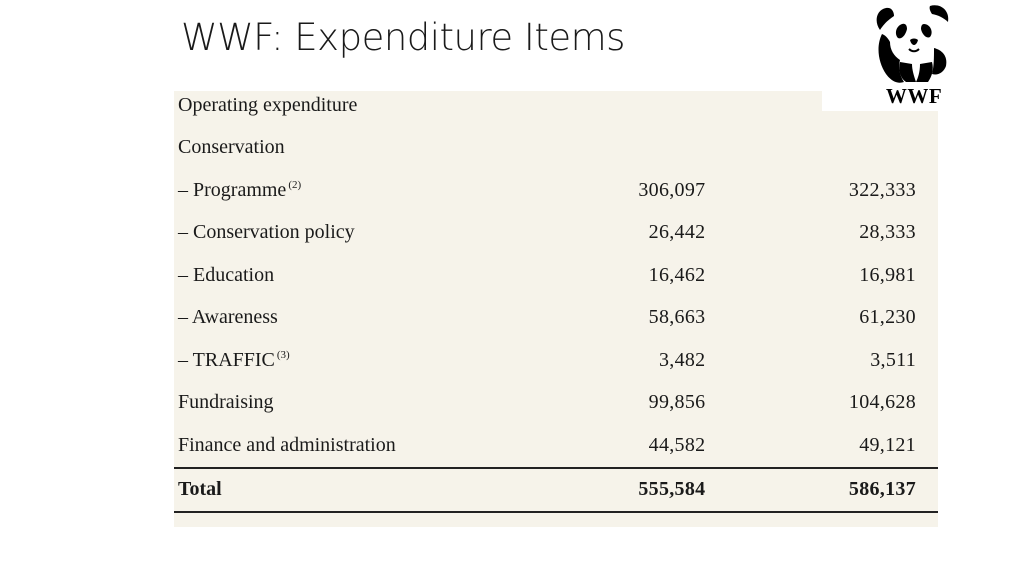 Image resolution: width=1024 pixels, height=576 pixels. Describe the element at coordinates (887, 274) in the screenshot. I see `value-cell: 16,981` at that location.